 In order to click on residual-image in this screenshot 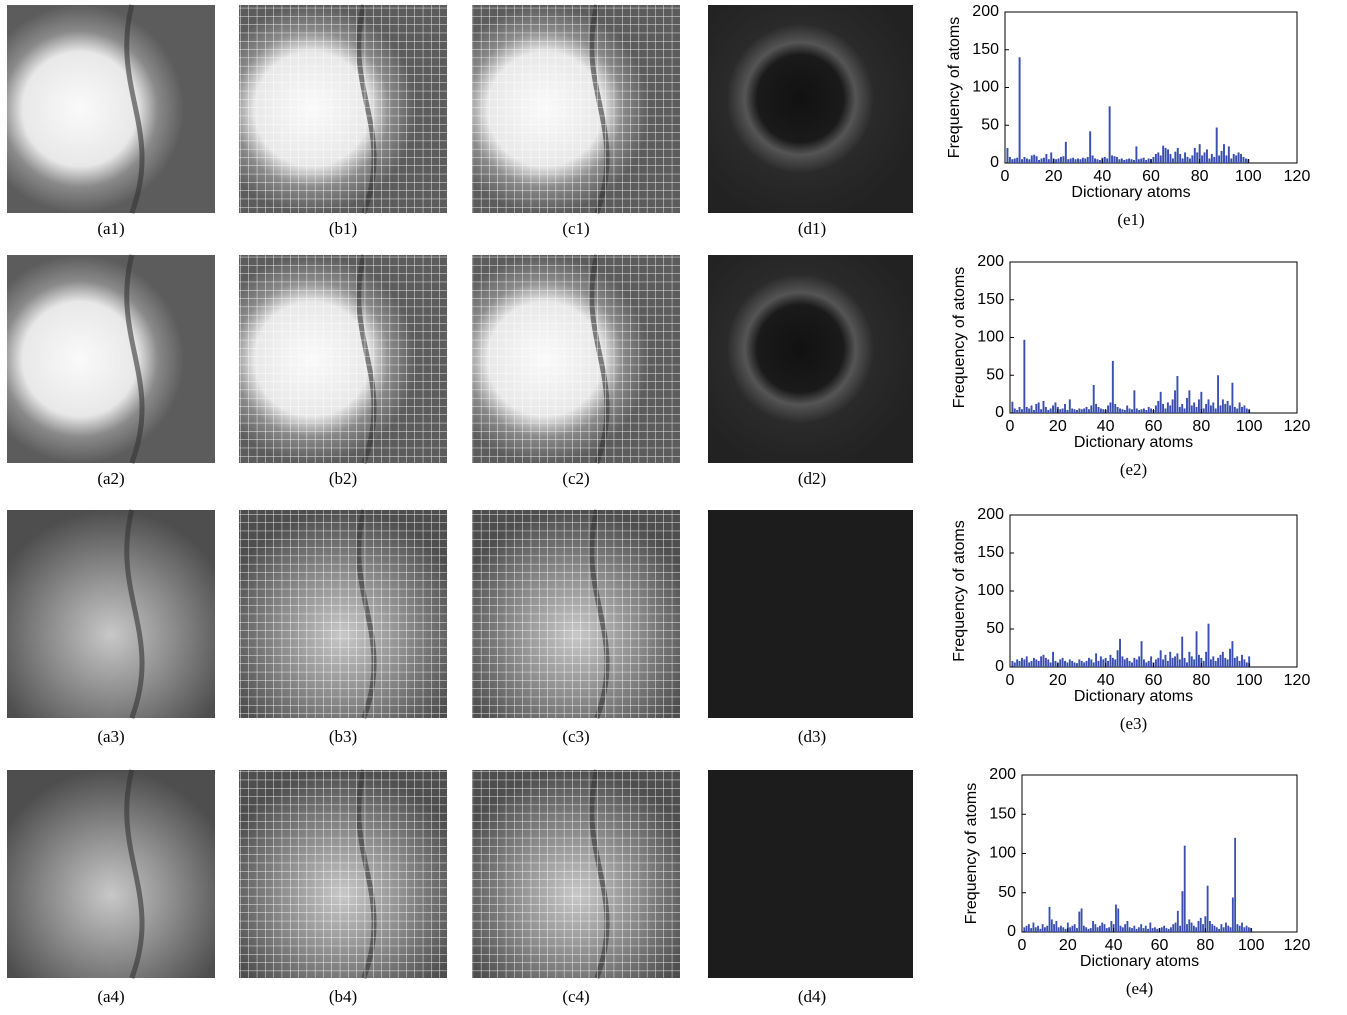, I will do `click(810, 109)`.